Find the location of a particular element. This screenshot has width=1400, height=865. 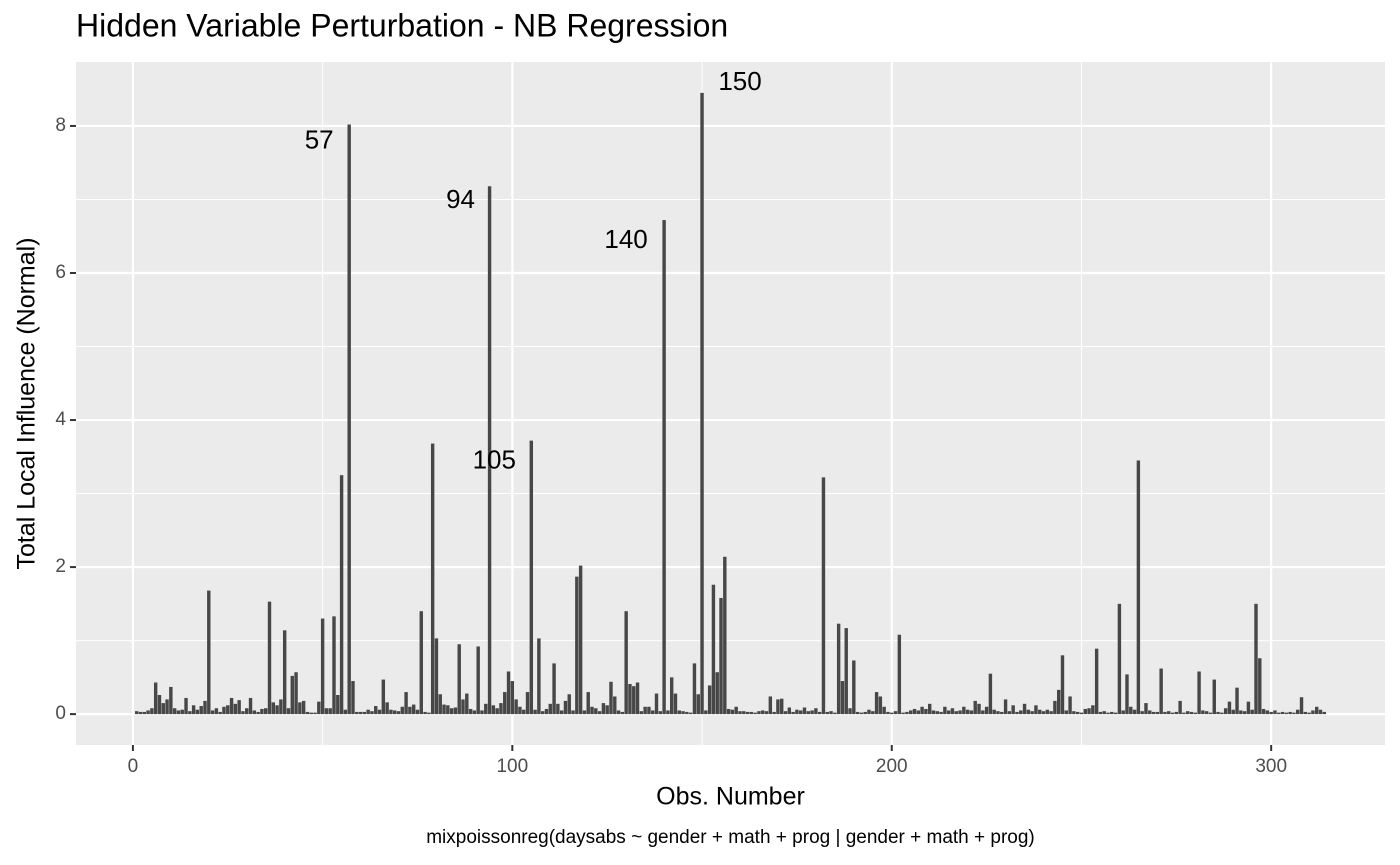

x-tick-label: 200 is located at coordinates (892, 766).